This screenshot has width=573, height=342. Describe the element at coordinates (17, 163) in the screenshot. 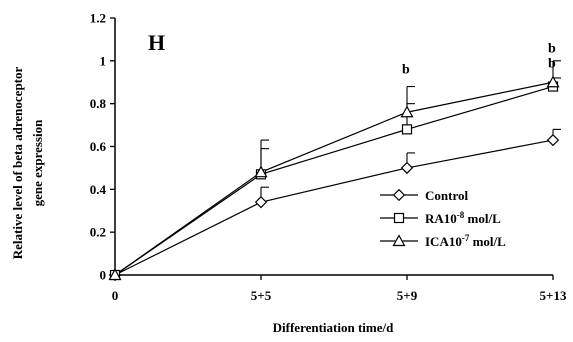

I see `y-axis-title-line1: Relative level of beta adrenoceptor` at that location.